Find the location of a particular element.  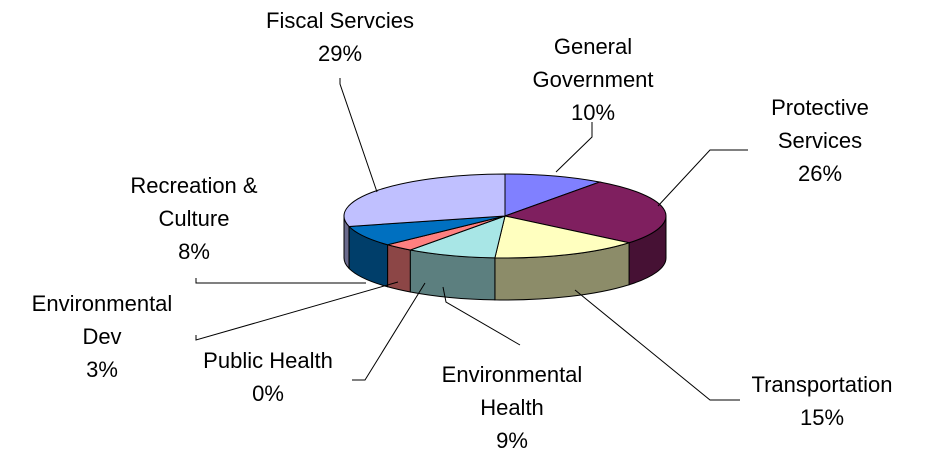

slice-label-line: Fiscal Servcies is located at coordinates (340, 20).